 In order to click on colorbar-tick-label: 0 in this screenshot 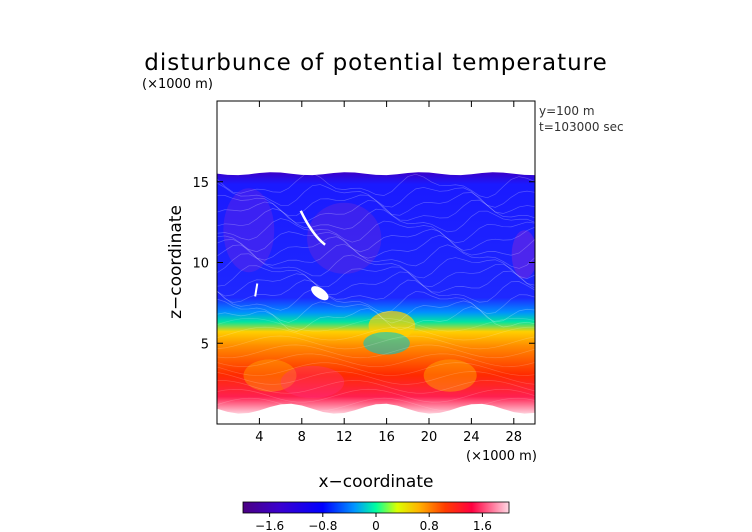, I will do `click(376, 525)`.